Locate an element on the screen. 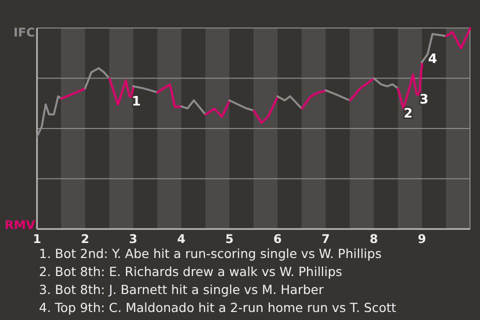 This screenshot has height=320, width=480. x-tick-label: 7 is located at coordinates (325, 239).